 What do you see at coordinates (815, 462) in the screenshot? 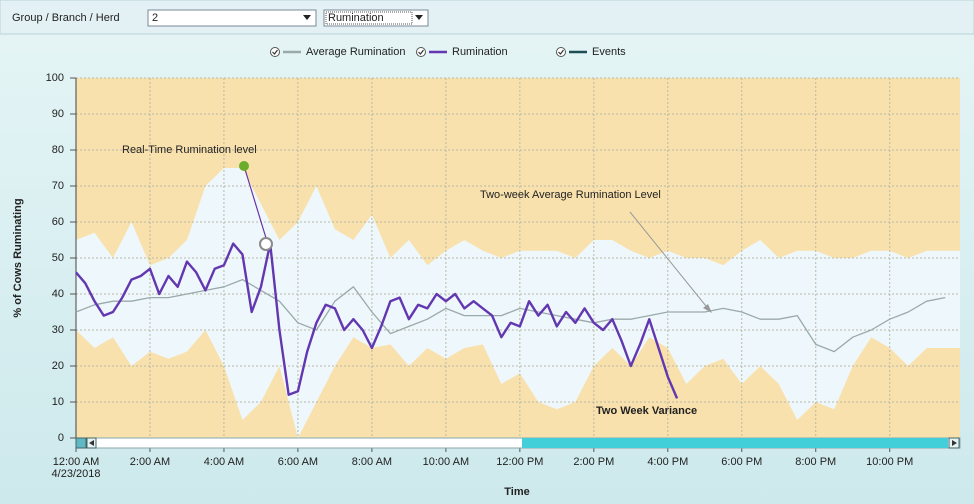
I see `x-tick-label: 8:00 PM` at bounding box center [815, 462].